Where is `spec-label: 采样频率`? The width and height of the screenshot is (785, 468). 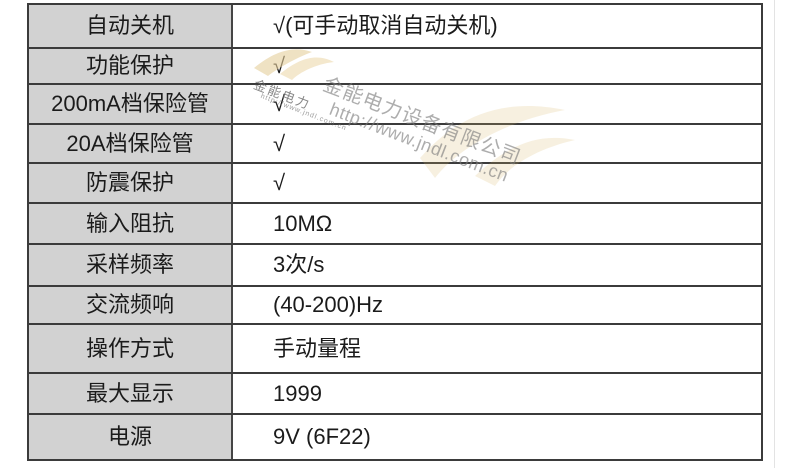
spec-label: 采样频率 is located at coordinates (131, 265).